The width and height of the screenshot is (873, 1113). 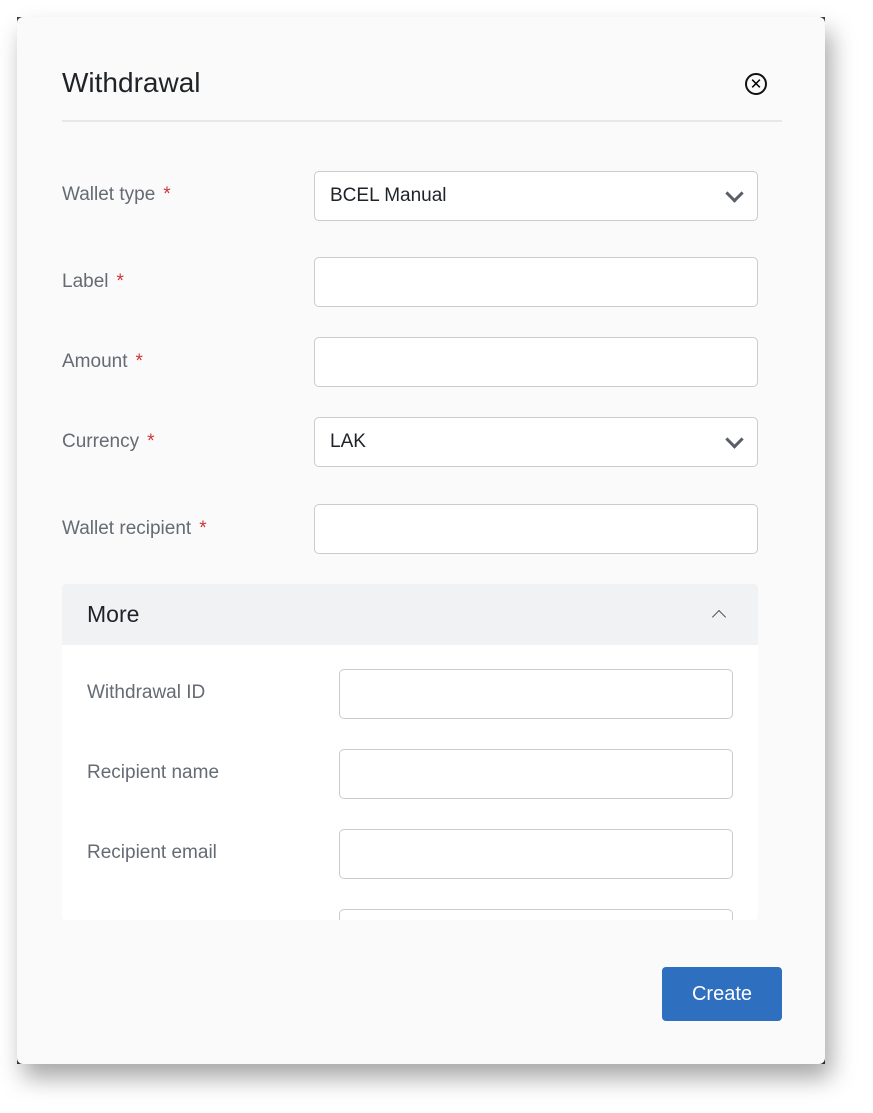 What do you see at coordinates (108, 441) in the screenshot?
I see `currency-label: Currency *` at bounding box center [108, 441].